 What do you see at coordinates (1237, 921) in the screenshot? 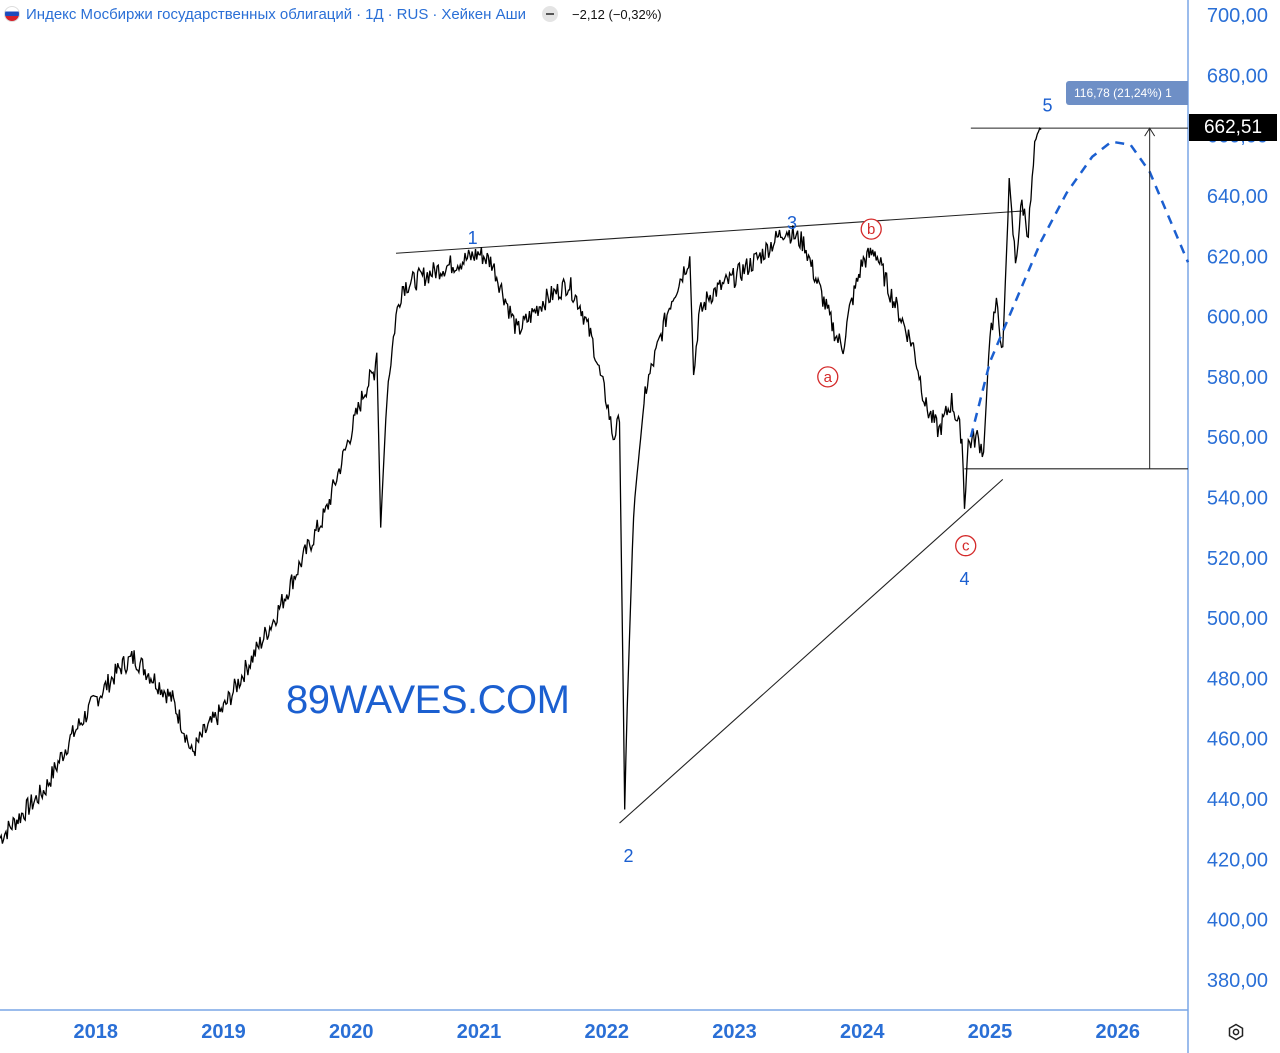
I see `y-tick-label: 400,00` at bounding box center [1237, 921].